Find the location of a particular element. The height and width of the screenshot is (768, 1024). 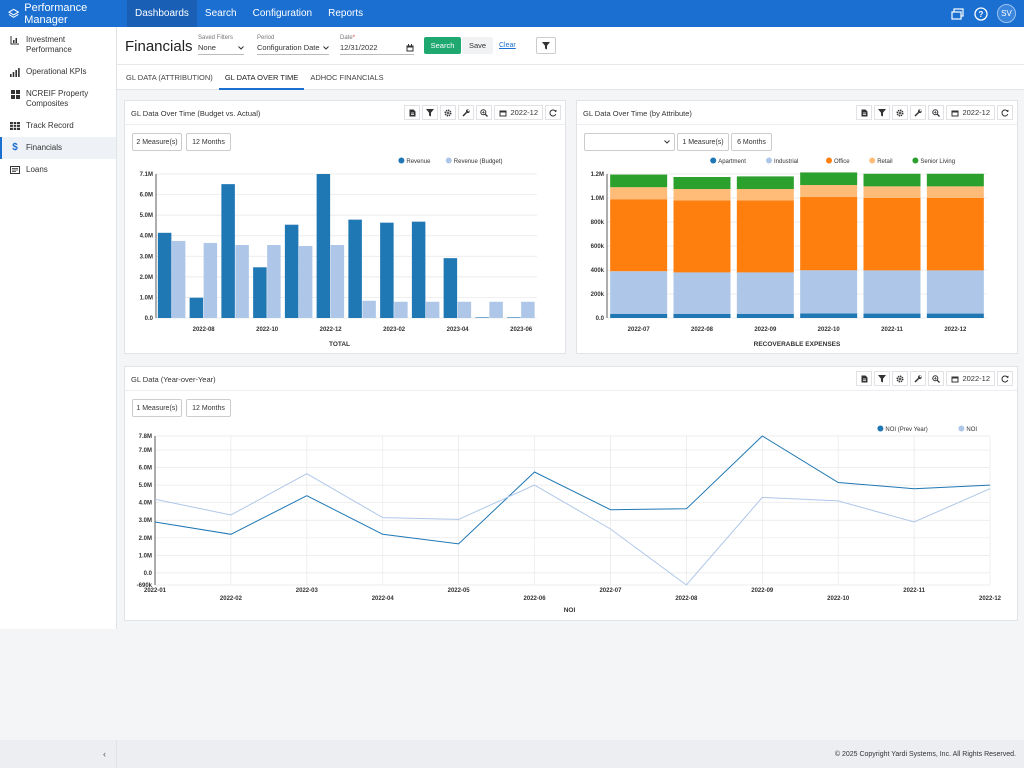

nav-dashboards: Dashboards is located at coordinates (162, 13).